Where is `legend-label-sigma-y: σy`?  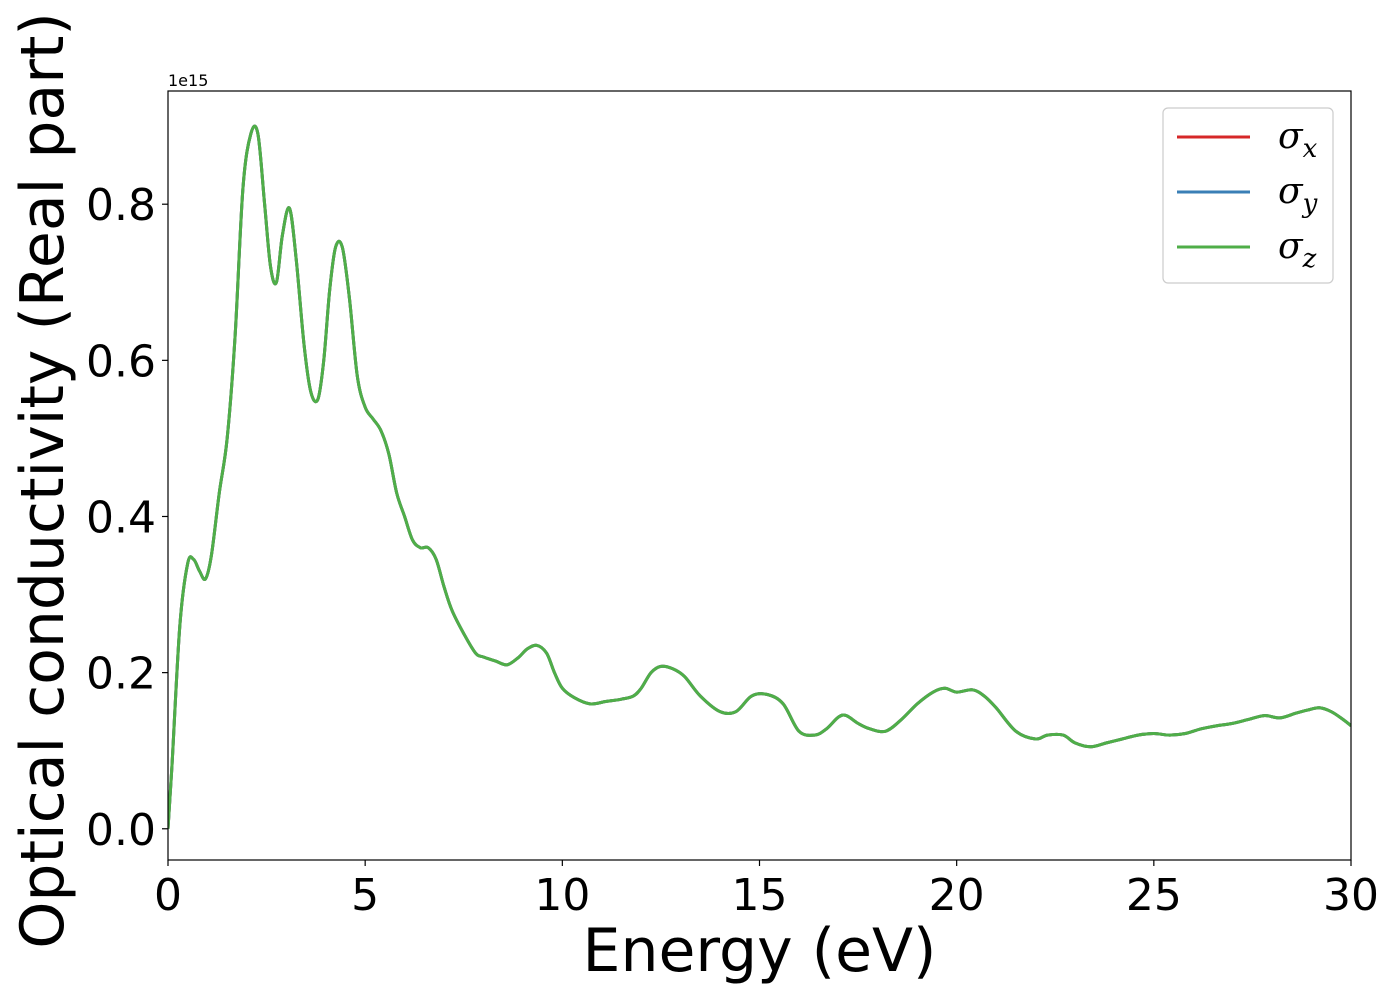 legend-label-sigma-y: σy is located at coordinates (1298, 195).